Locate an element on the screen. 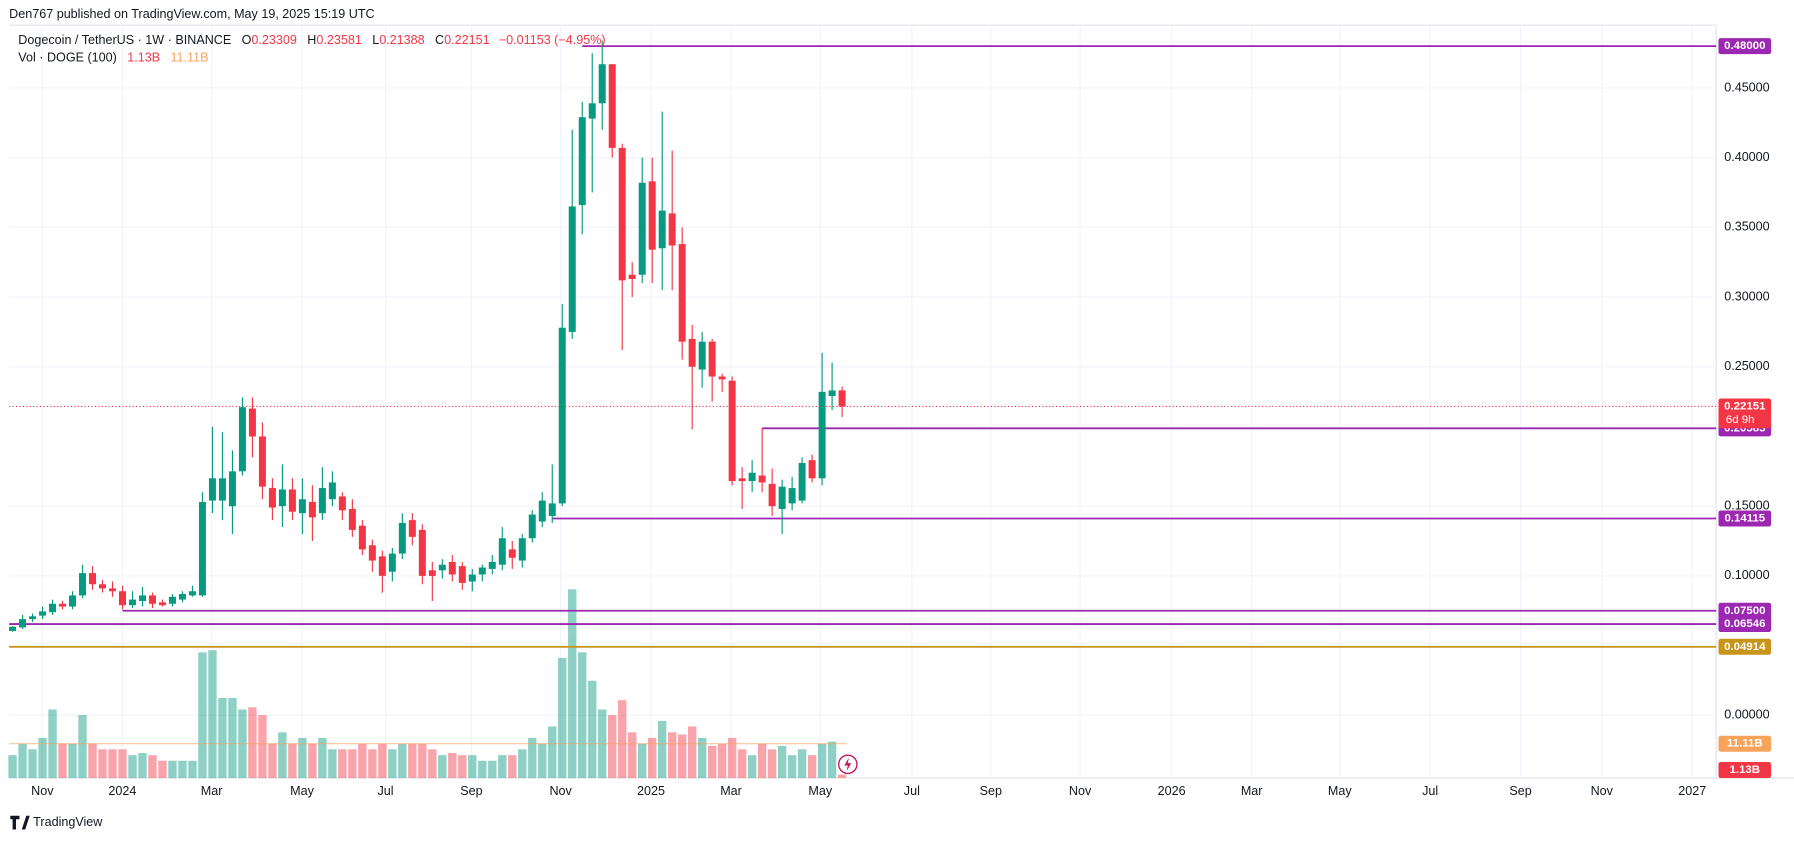 The height and width of the screenshot is (841, 1794). x-tick-label: 2026 is located at coordinates (1172, 791).